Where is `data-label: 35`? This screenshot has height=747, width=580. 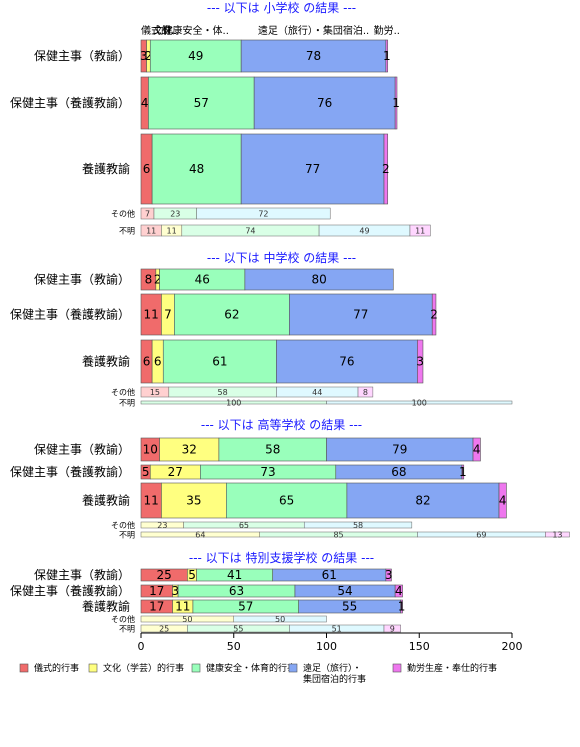 data-label: 35 is located at coordinates (193, 501).